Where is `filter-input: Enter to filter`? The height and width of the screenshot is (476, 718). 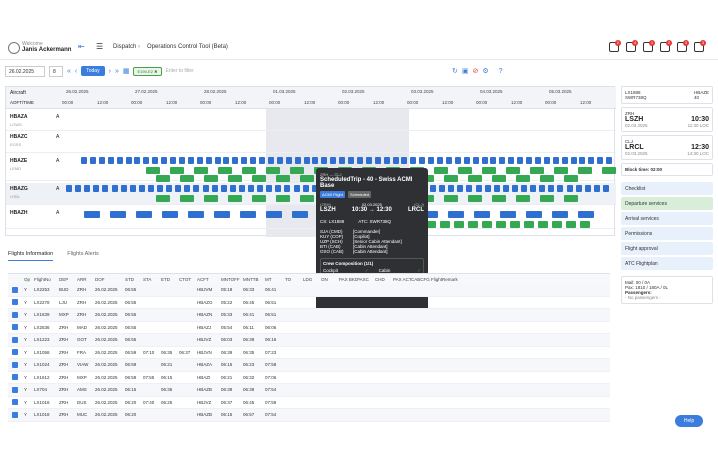
filter-input: Enter to filter is located at coordinates (179, 71).